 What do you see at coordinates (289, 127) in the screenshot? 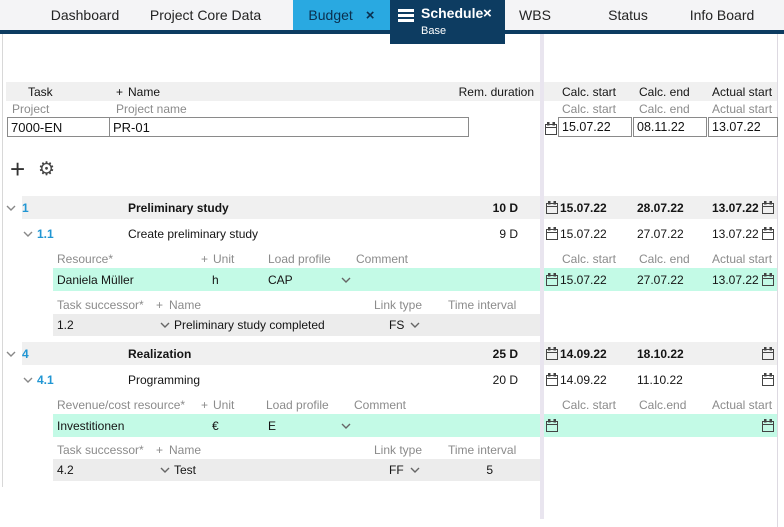
I see `project-name-input` at bounding box center [289, 127].